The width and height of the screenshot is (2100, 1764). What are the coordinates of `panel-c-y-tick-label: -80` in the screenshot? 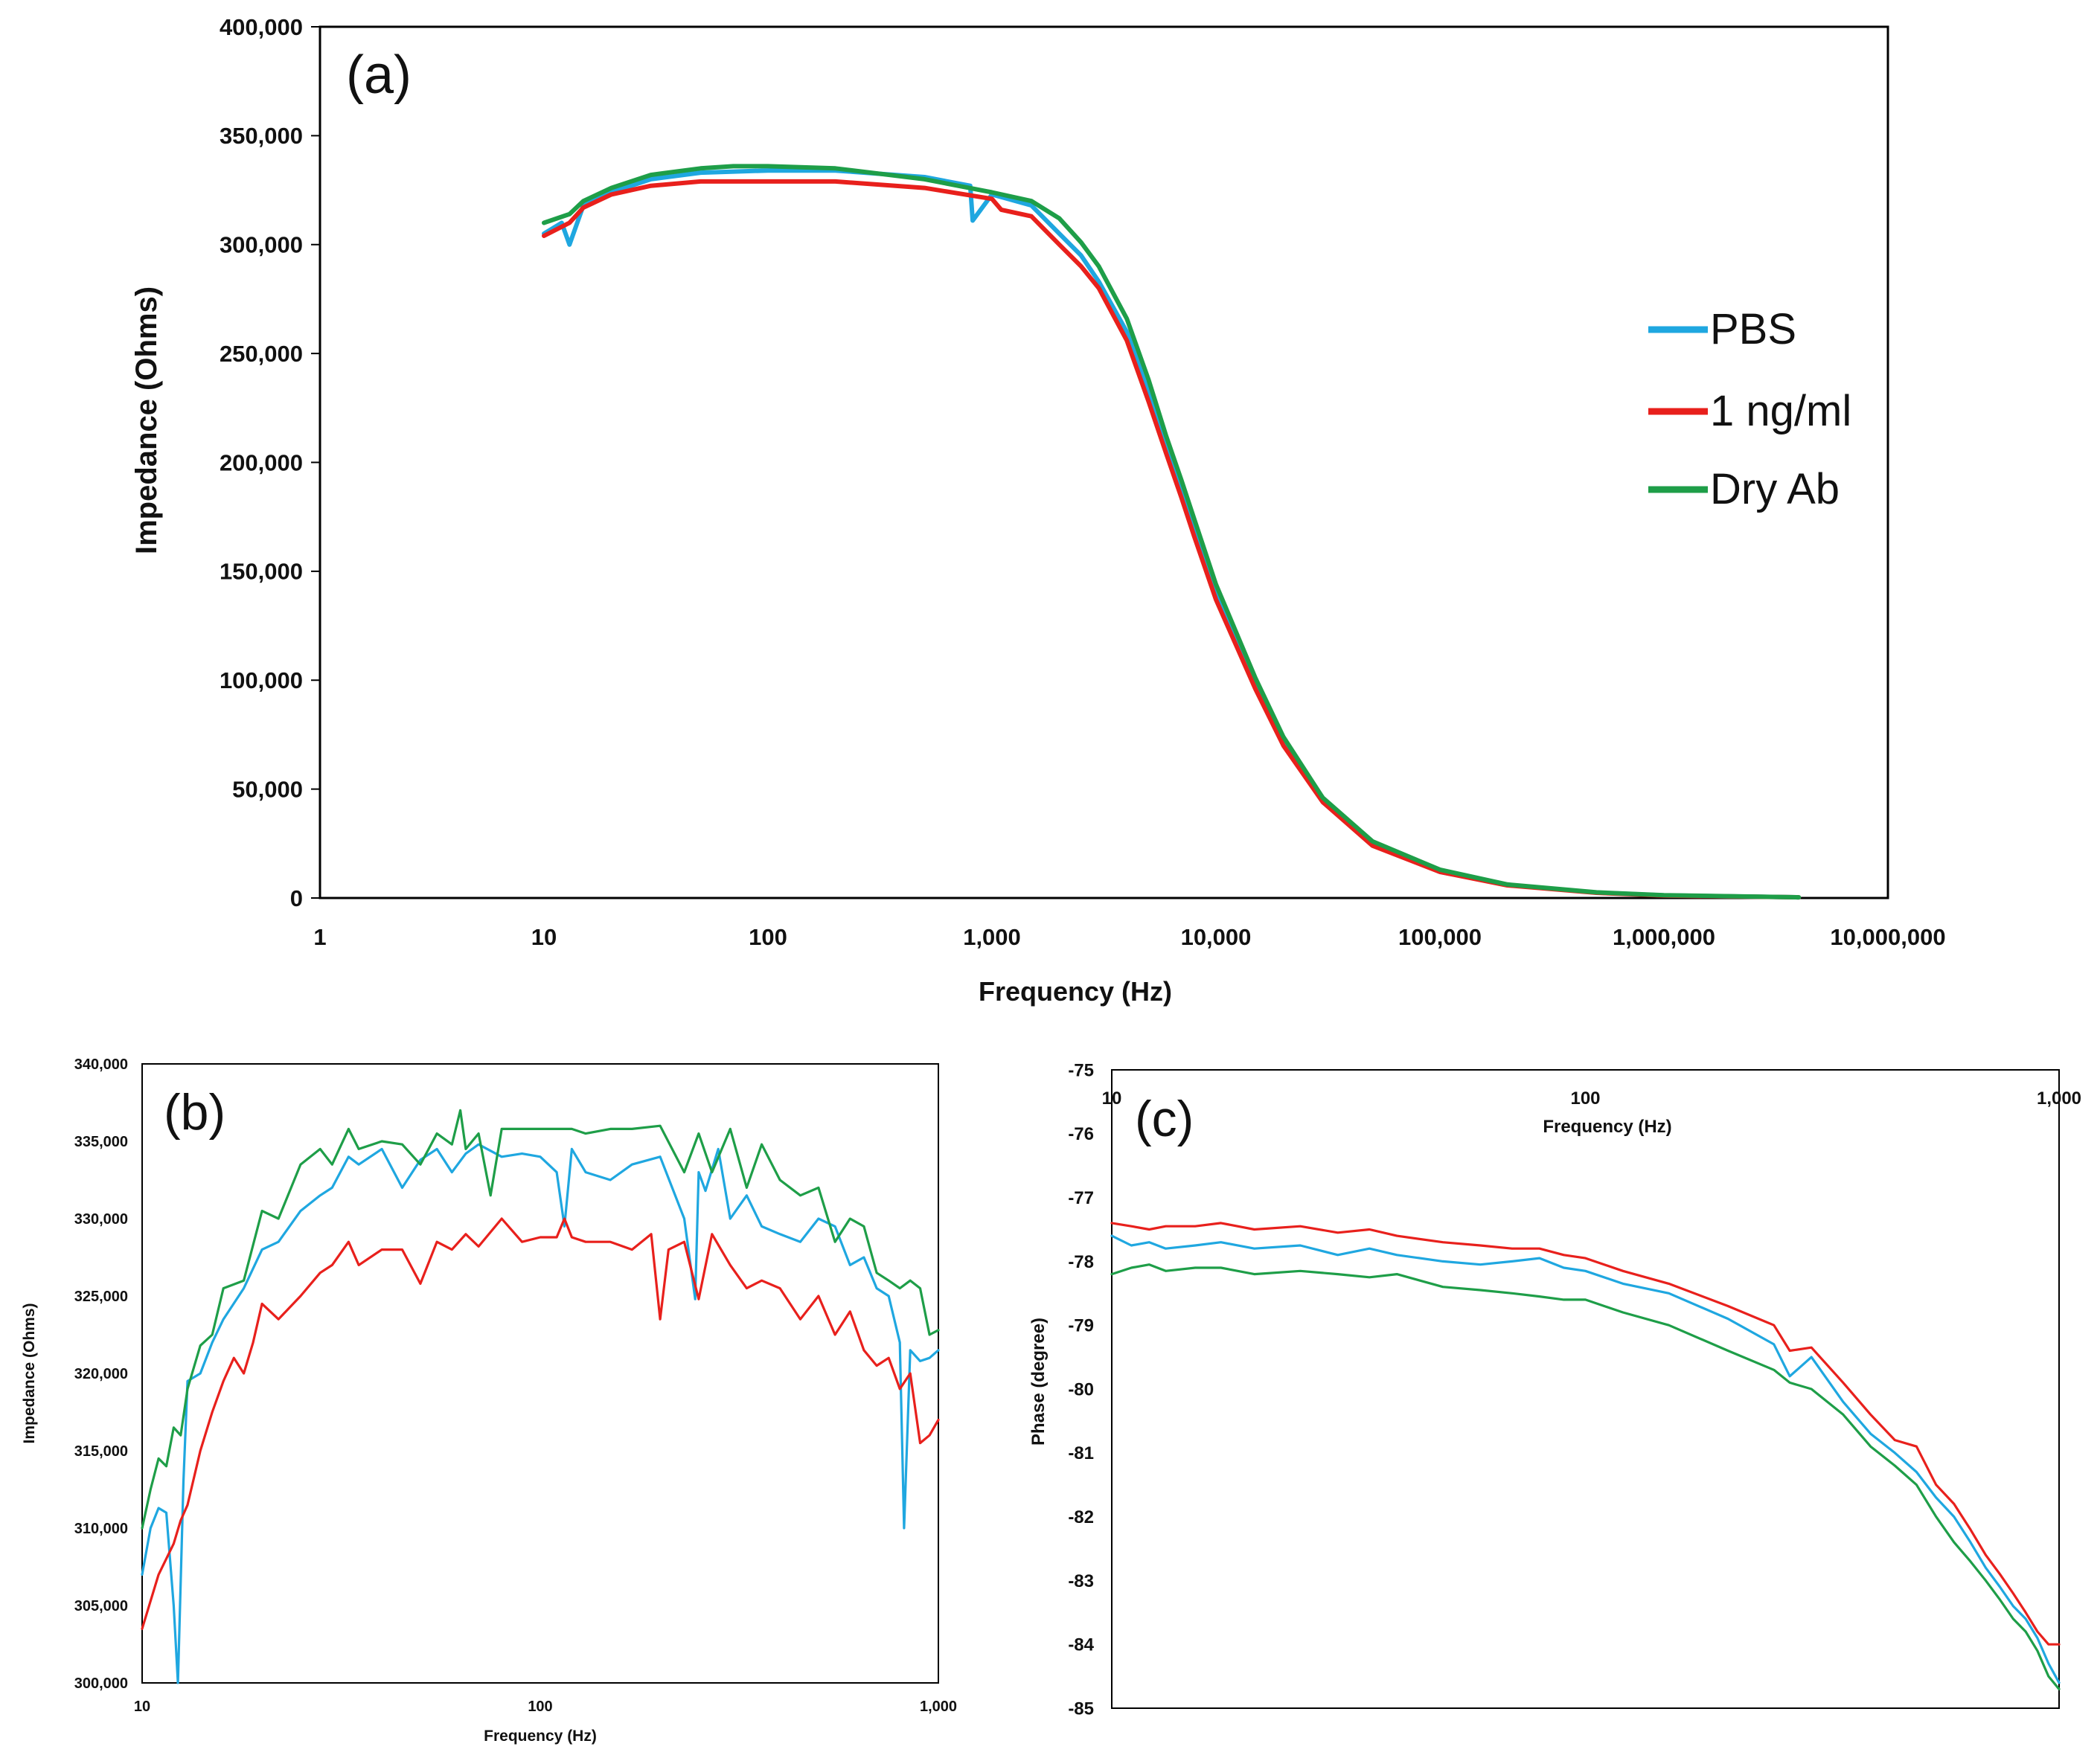 It's located at (1081, 1389).